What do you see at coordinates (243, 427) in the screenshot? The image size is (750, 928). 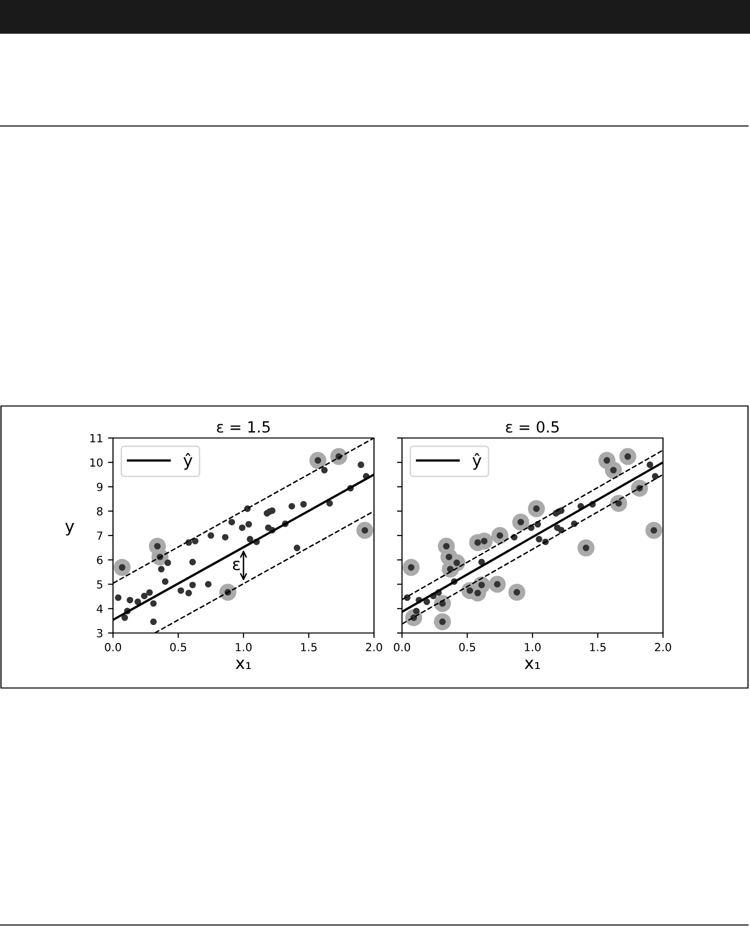 I see `chart-title: ε = 1.5` at bounding box center [243, 427].